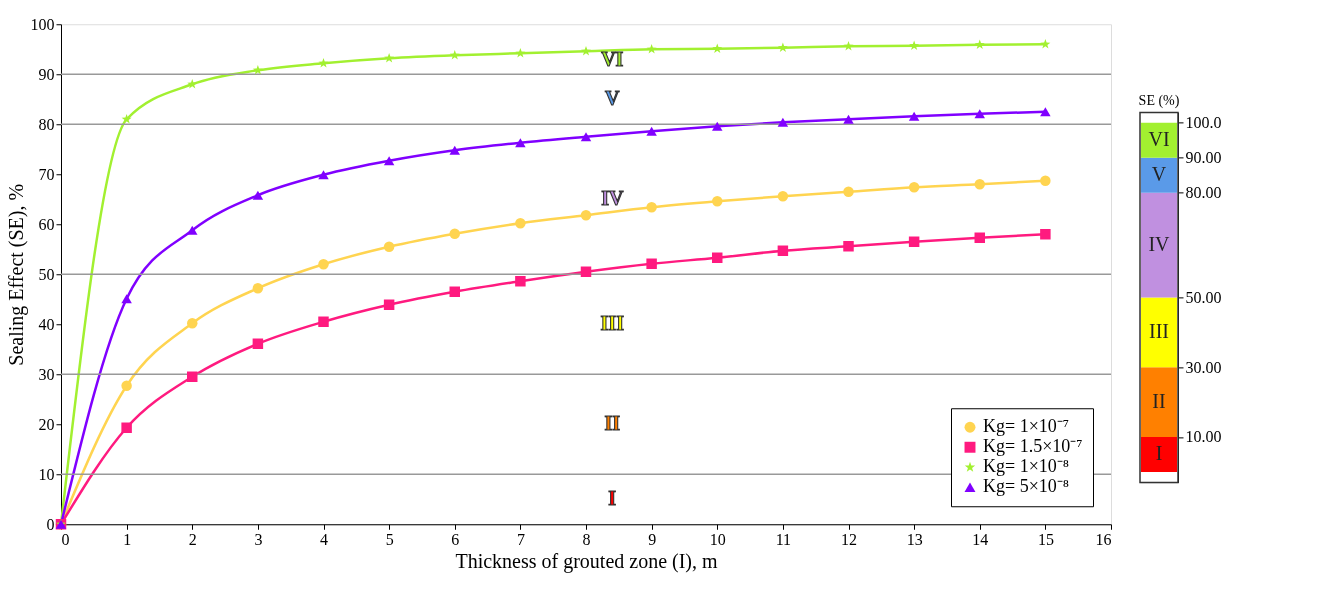 The width and height of the screenshot is (1320, 603). I want to click on legend-label: Kg= 5×10⁻⁸, so click(1026, 486).